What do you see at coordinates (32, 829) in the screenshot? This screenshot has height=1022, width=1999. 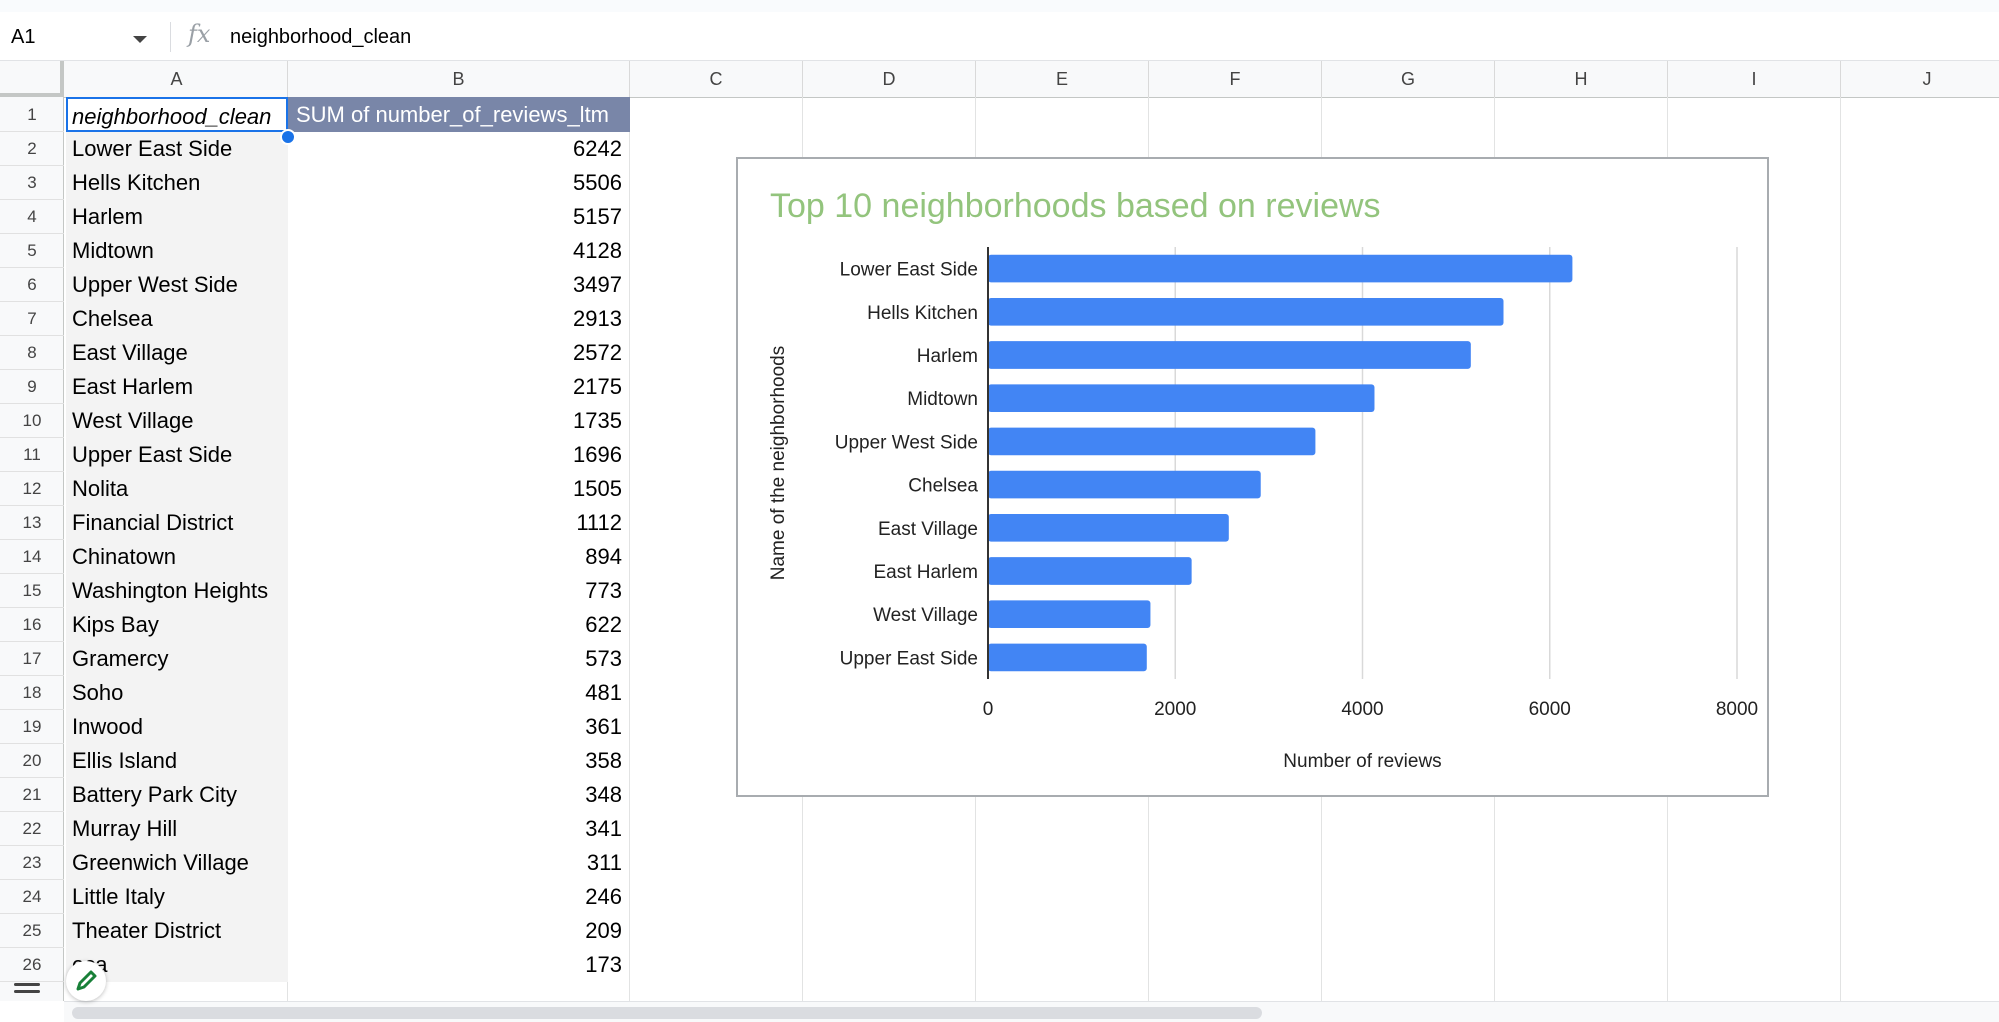 I see `row-header-22: 22` at bounding box center [32, 829].